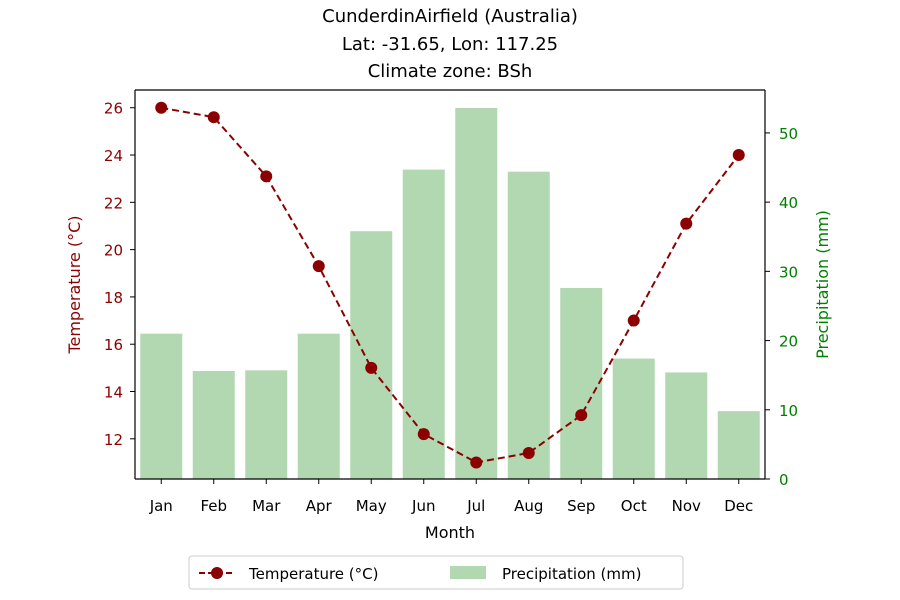 The width and height of the screenshot is (900, 600). Describe the element at coordinates (371, 506) in the screenshot. I see `x-tick-label-may: May` at that location.